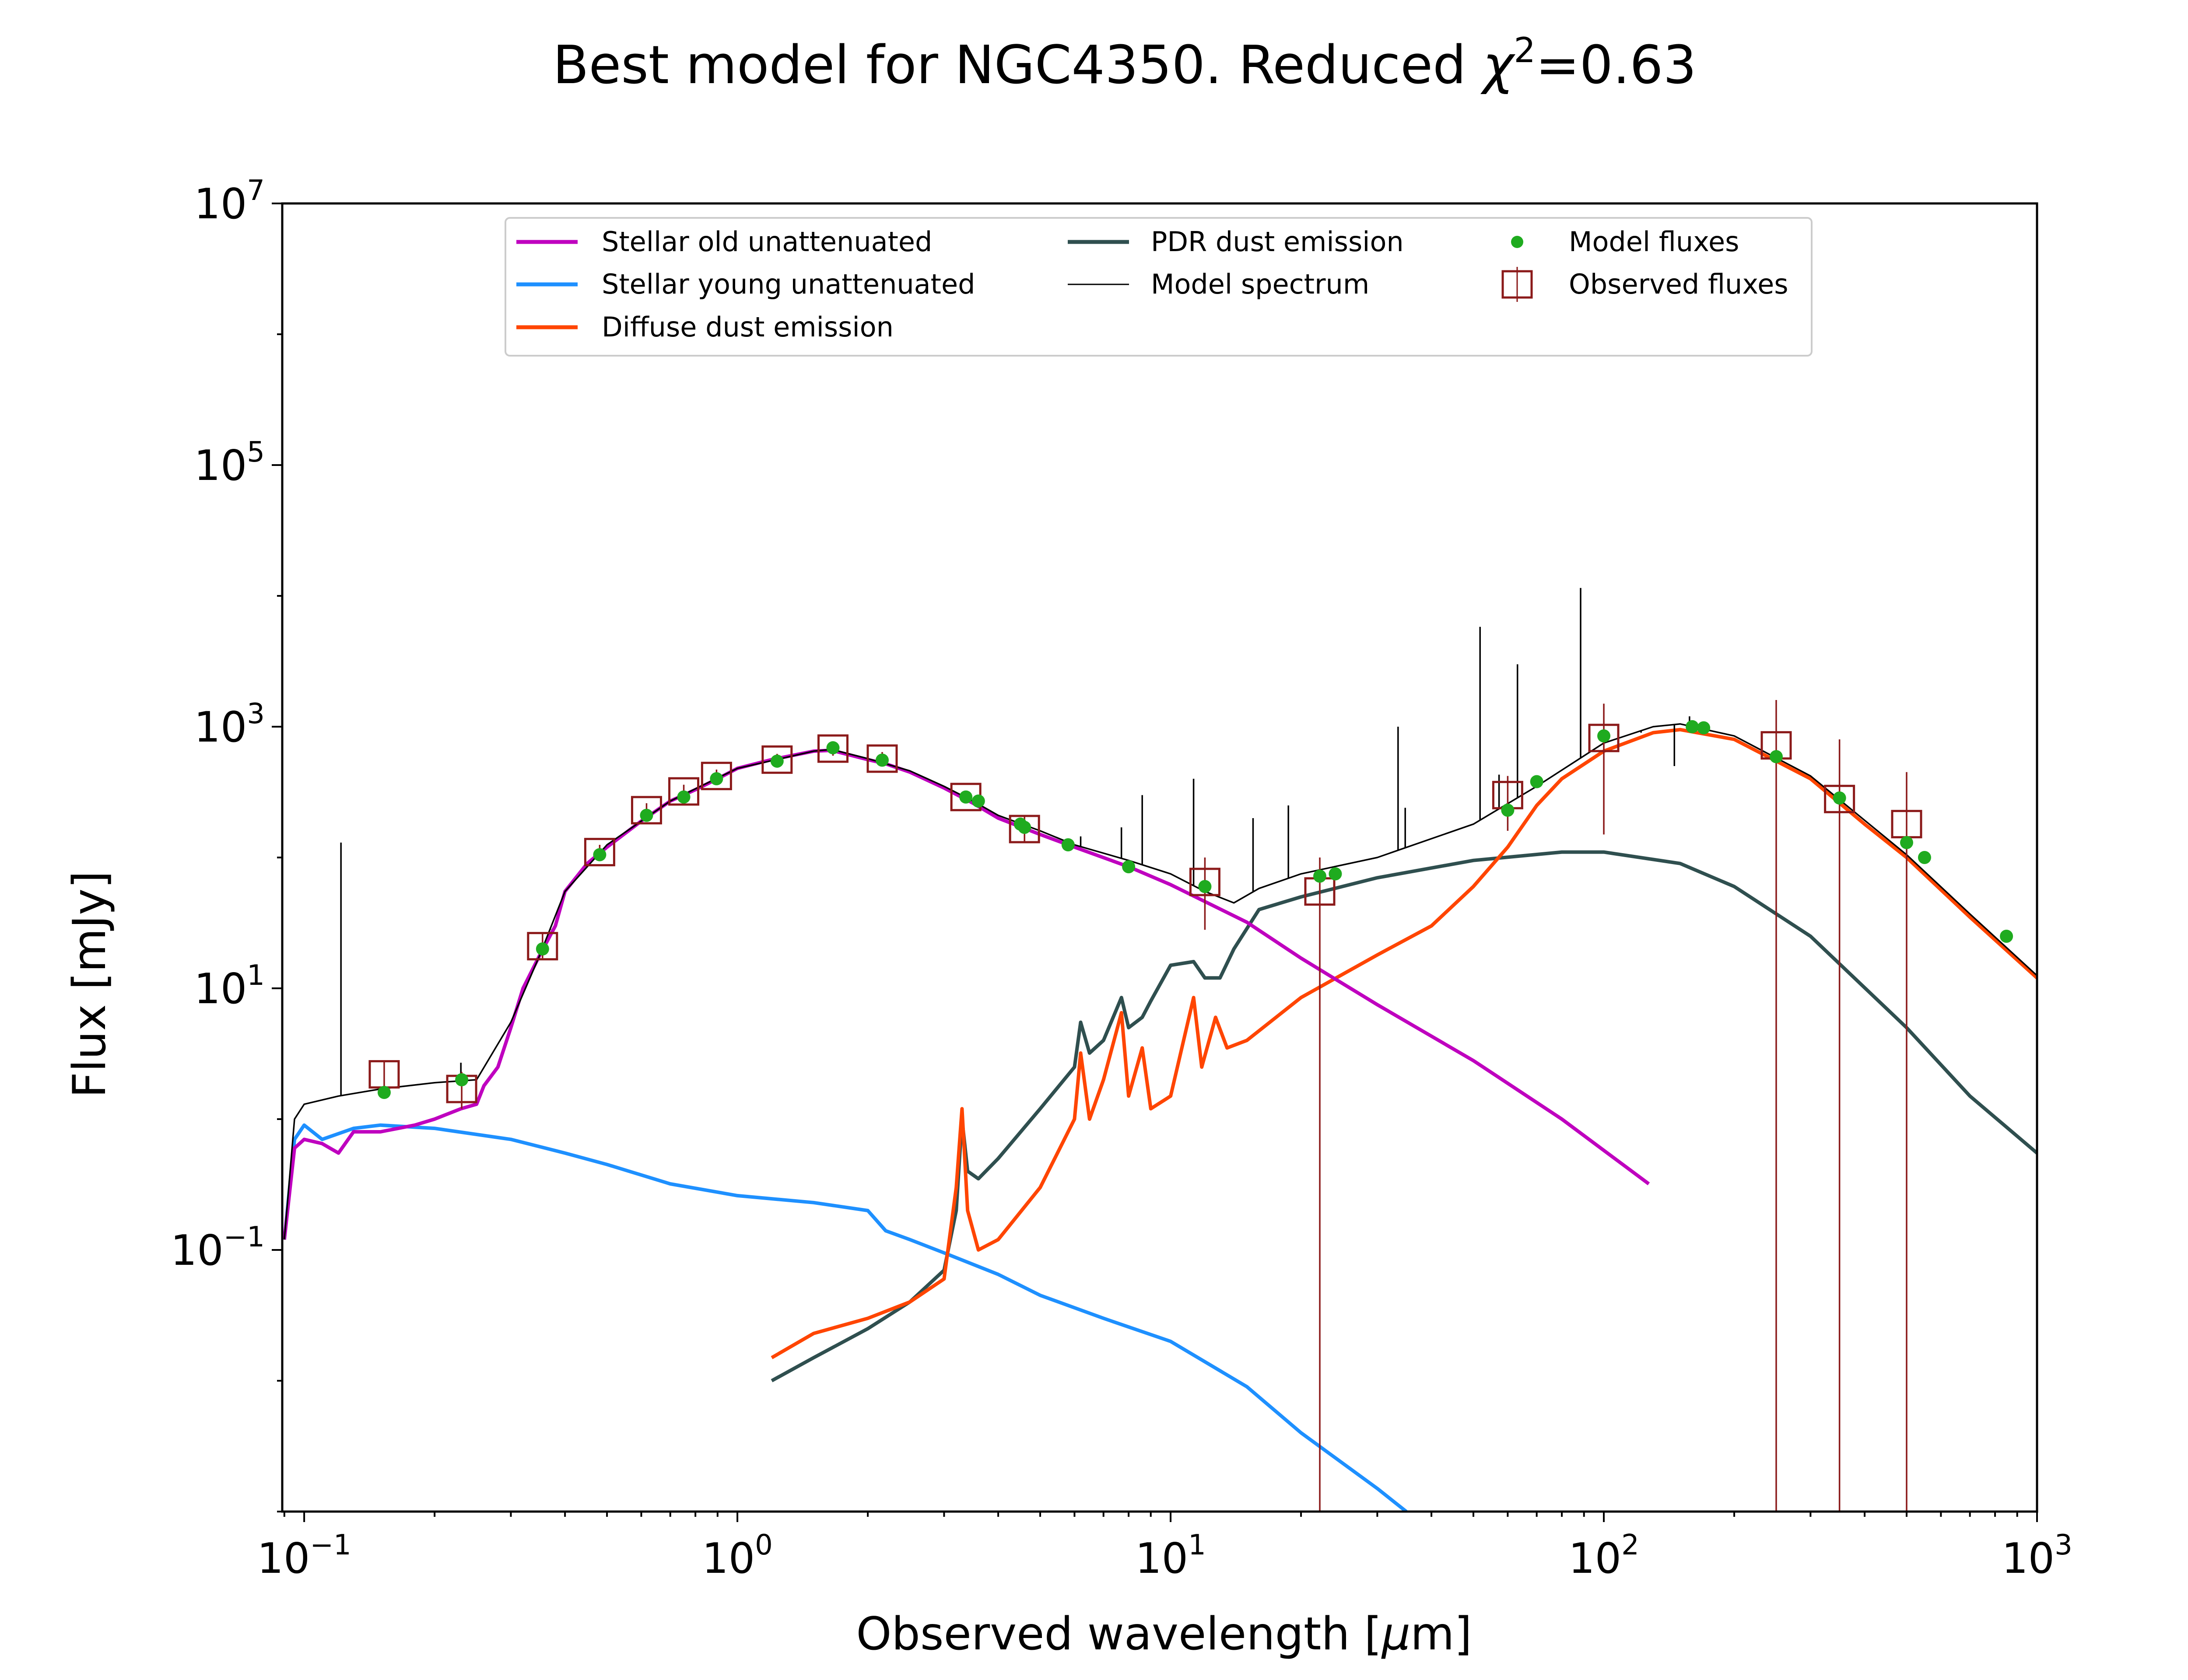  What do you see at coordinates (1197, 1545) in the screenshot?
I see `x-tick-label-exp: 1` at bounding box center [1197, 1545].